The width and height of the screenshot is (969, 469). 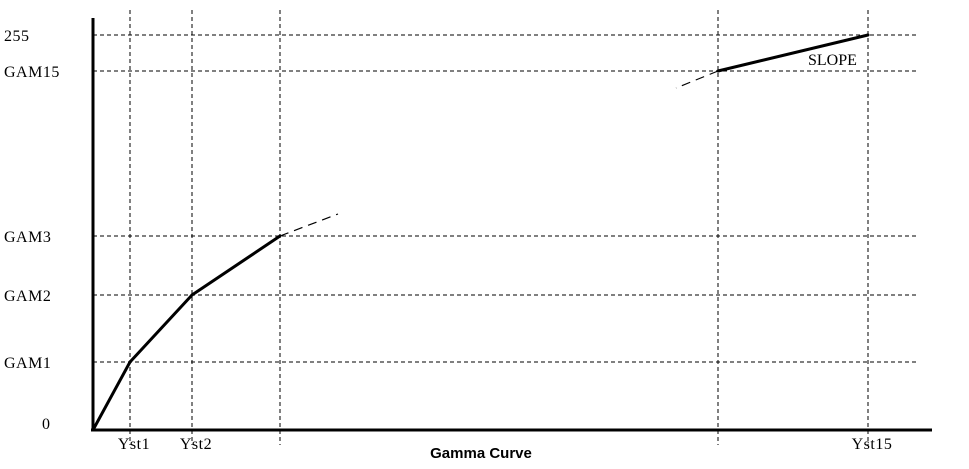 I want to click on y-tick-label: GAM1, so click(x=27, y=363).